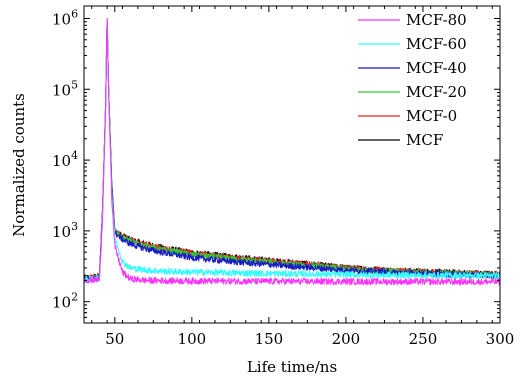 This screenshot has height=381, width=520. Describe the element at coordinates (424, 140) in the screenshot. I see `legend-label-mcf: MCF` at that location.